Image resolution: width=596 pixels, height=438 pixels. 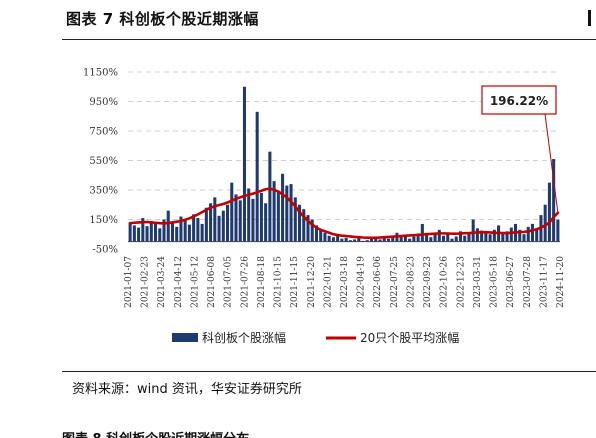 What do you see at coordinates (105, 250) in the screenshot?
I see `y-tick-label: -50%` at bounding box center [105, 250].